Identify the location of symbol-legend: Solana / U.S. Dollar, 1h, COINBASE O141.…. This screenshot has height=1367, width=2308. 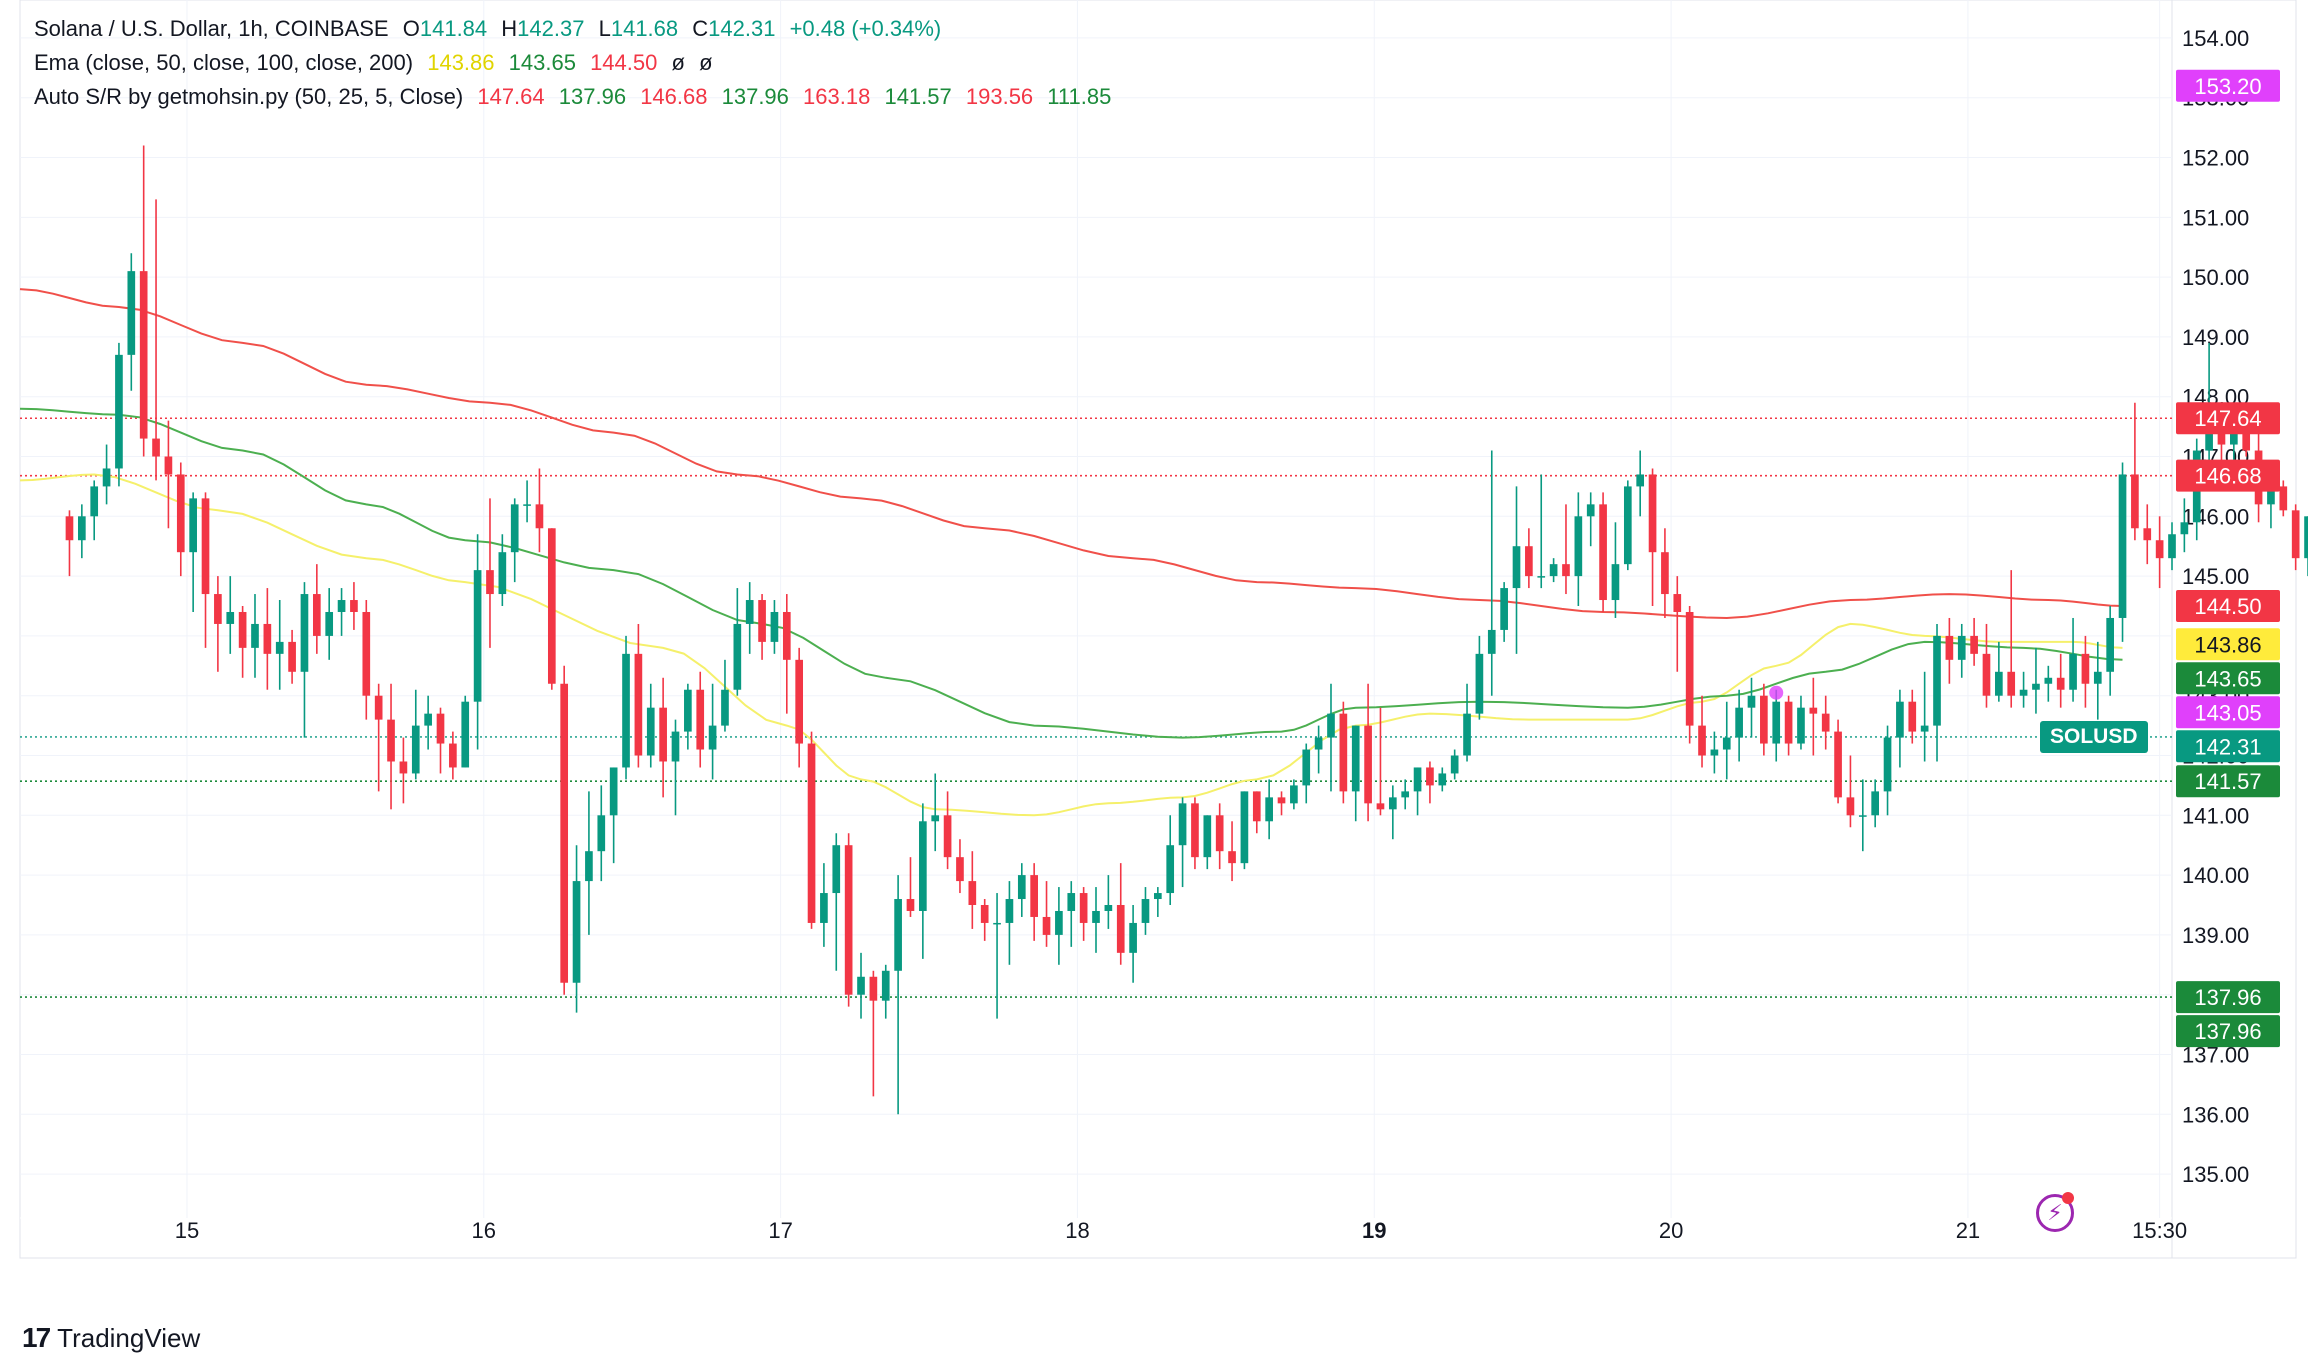
(491, 29).